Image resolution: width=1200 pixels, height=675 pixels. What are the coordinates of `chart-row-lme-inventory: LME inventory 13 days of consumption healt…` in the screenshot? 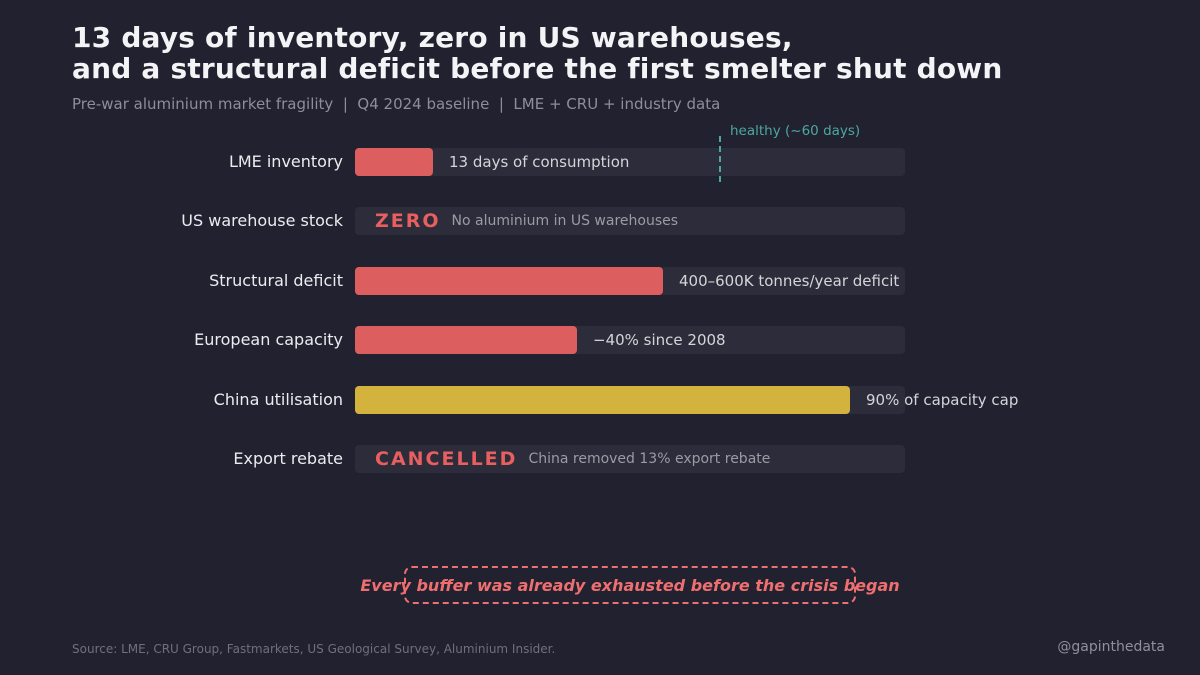 It's located at (600, 152).